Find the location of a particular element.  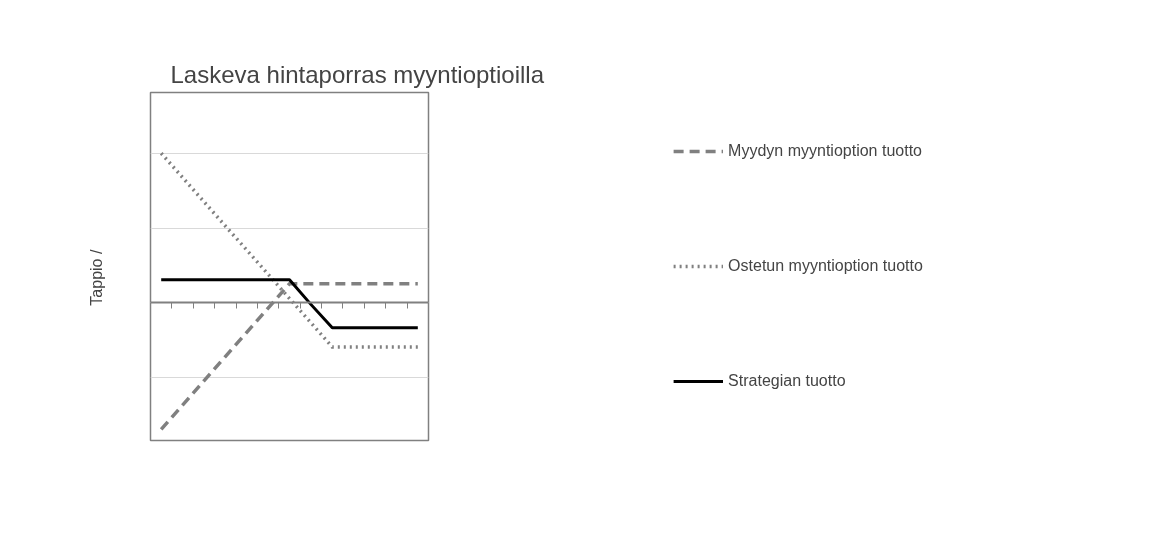

chart-title: Laskeva hintaporras myyntioptioilla is located at coordinates (357, 74).